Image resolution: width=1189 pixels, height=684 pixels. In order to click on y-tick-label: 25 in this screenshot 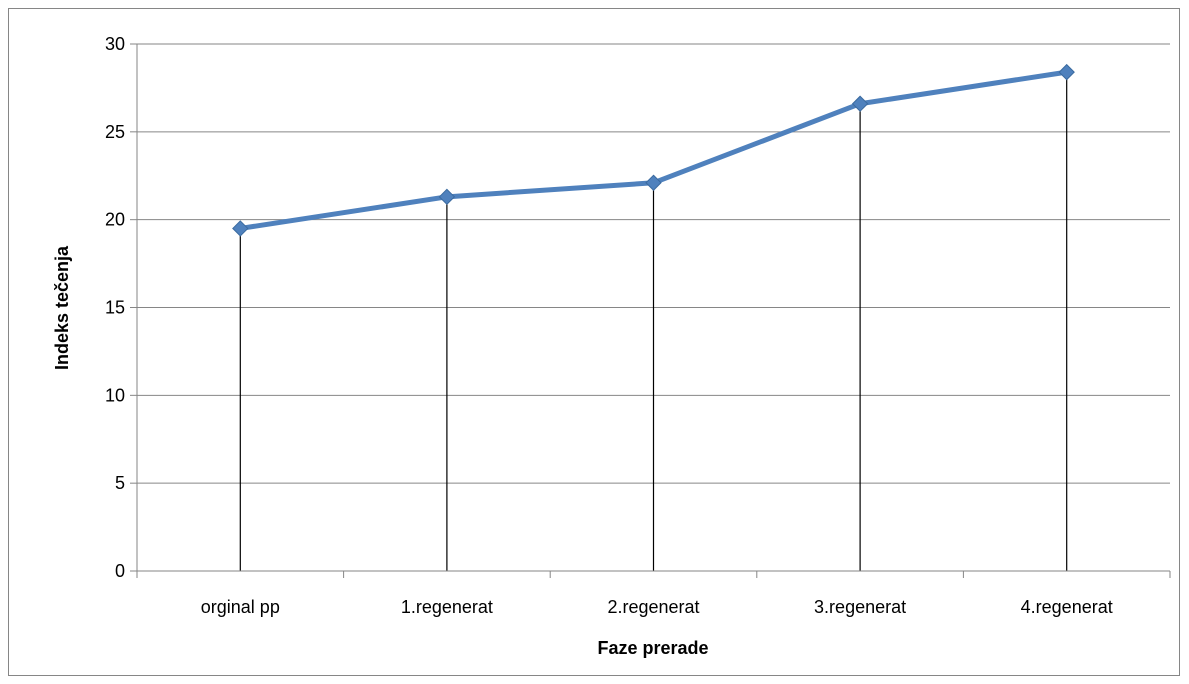, I will do `click(115, 132)`.